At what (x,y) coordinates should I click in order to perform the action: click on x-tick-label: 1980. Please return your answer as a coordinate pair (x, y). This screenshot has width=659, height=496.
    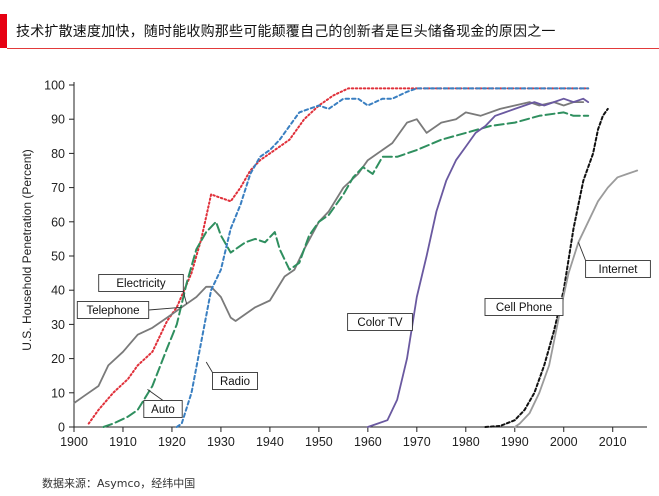
    Looking at the image, I should click on (466, 442).